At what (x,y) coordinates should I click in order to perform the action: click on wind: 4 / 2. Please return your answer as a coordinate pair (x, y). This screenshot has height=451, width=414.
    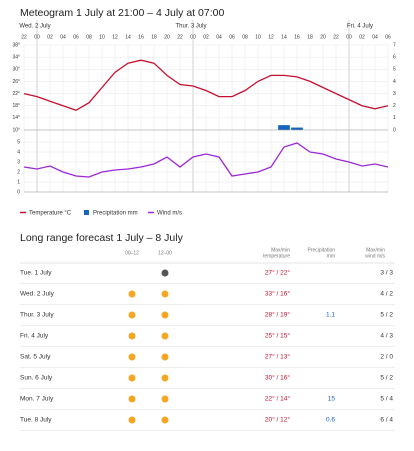
    Looking at the image, I should click on (386, 294).